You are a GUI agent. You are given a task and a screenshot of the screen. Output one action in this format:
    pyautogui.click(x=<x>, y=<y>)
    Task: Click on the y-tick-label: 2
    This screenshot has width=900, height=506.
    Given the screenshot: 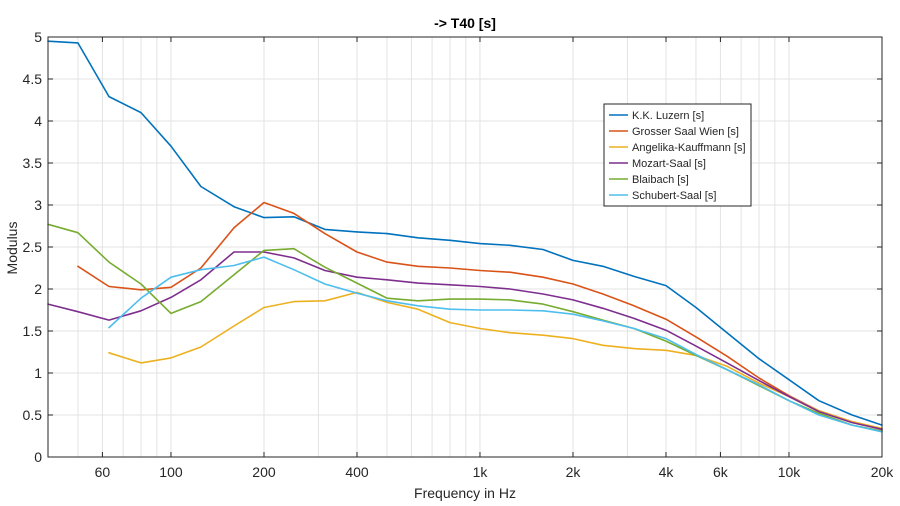 What is the action you would take?
    pyautogui.click(x=38, y=289)
    